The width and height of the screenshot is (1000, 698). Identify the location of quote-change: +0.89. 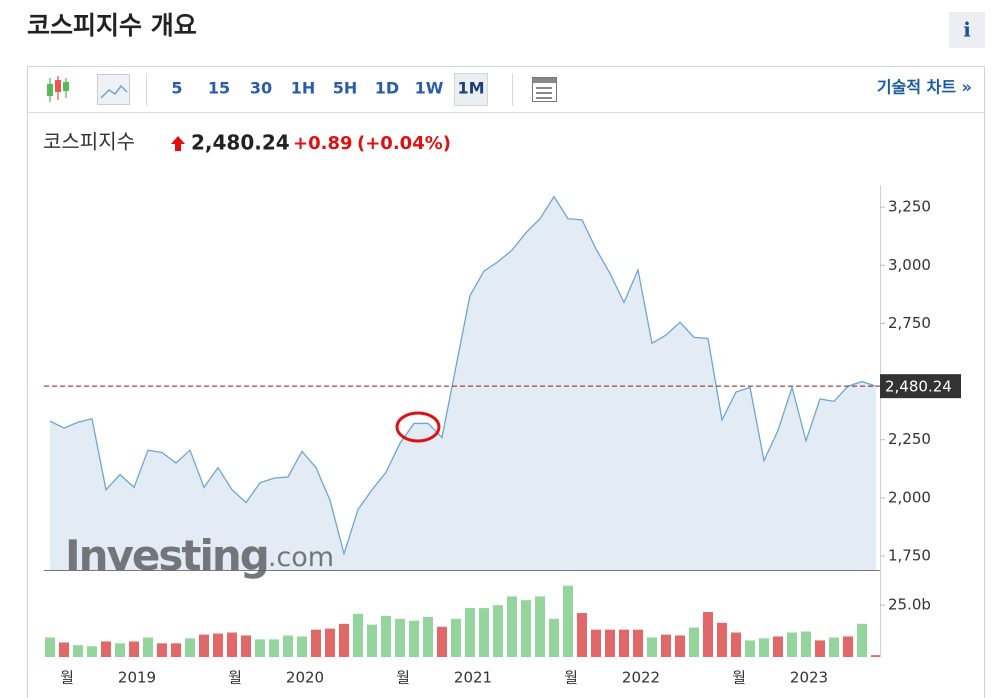
(323, 143).